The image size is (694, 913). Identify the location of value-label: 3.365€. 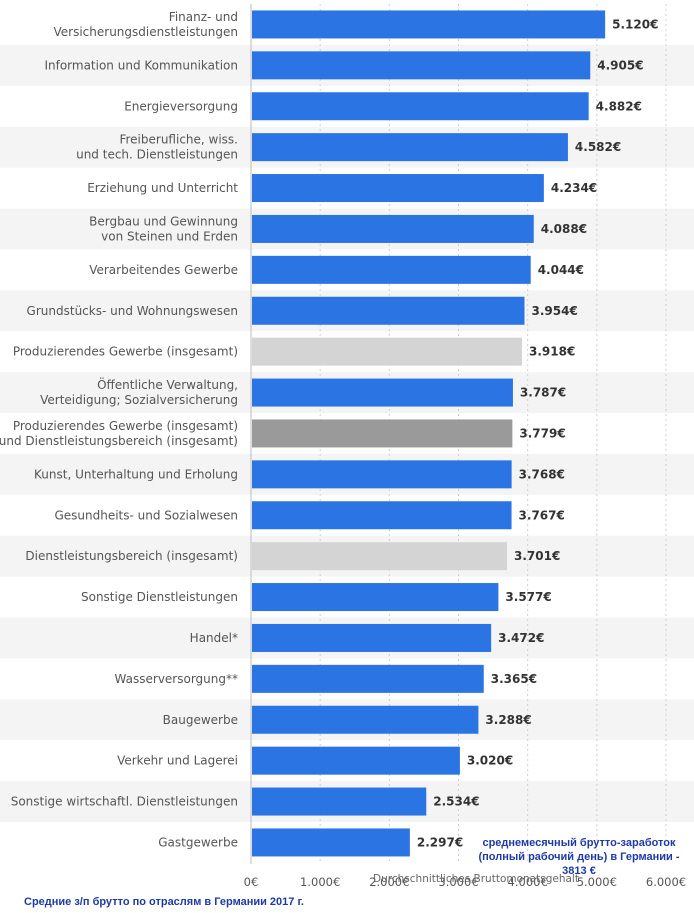
(514, 679).